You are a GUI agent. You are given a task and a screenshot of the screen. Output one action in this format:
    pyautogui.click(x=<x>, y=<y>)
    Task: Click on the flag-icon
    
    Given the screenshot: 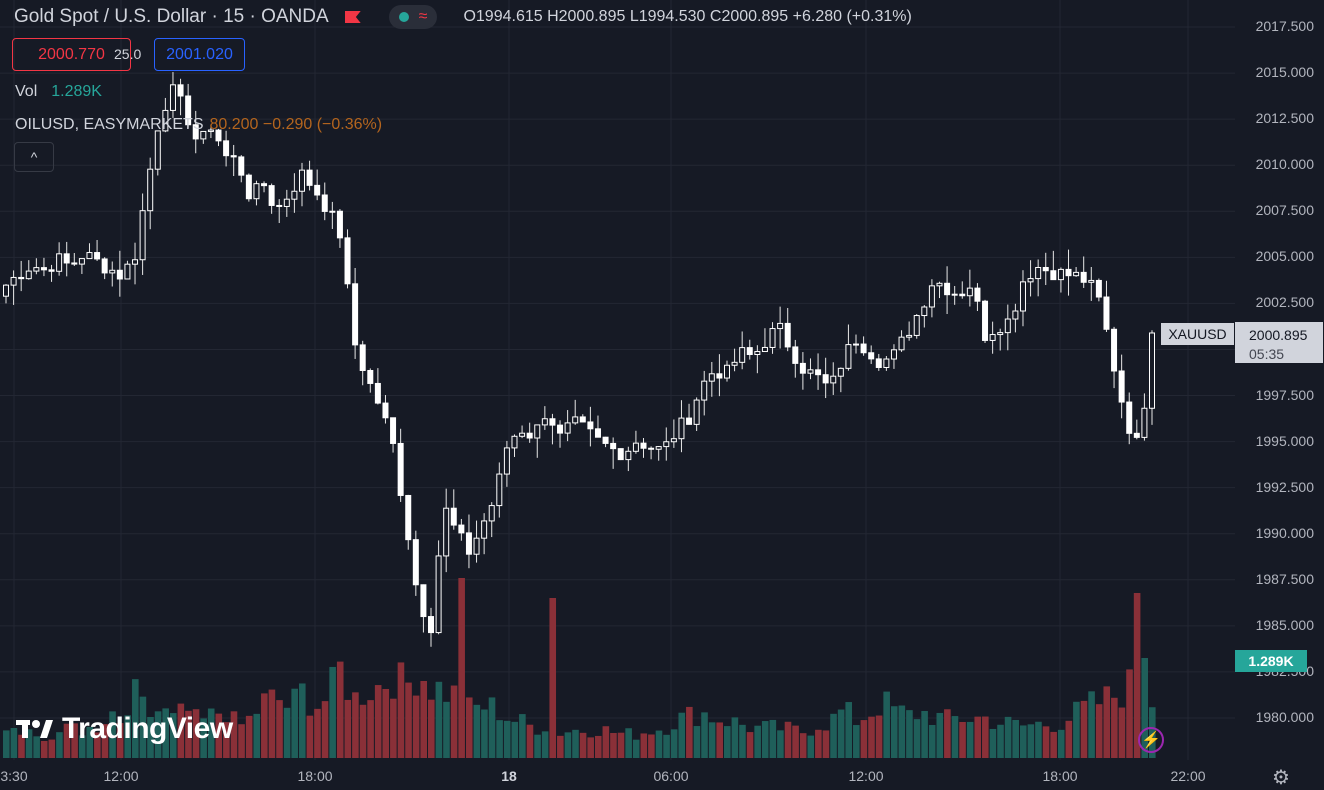 What is the action you would take?
    pyautogui.click(x=352, y=17)
    